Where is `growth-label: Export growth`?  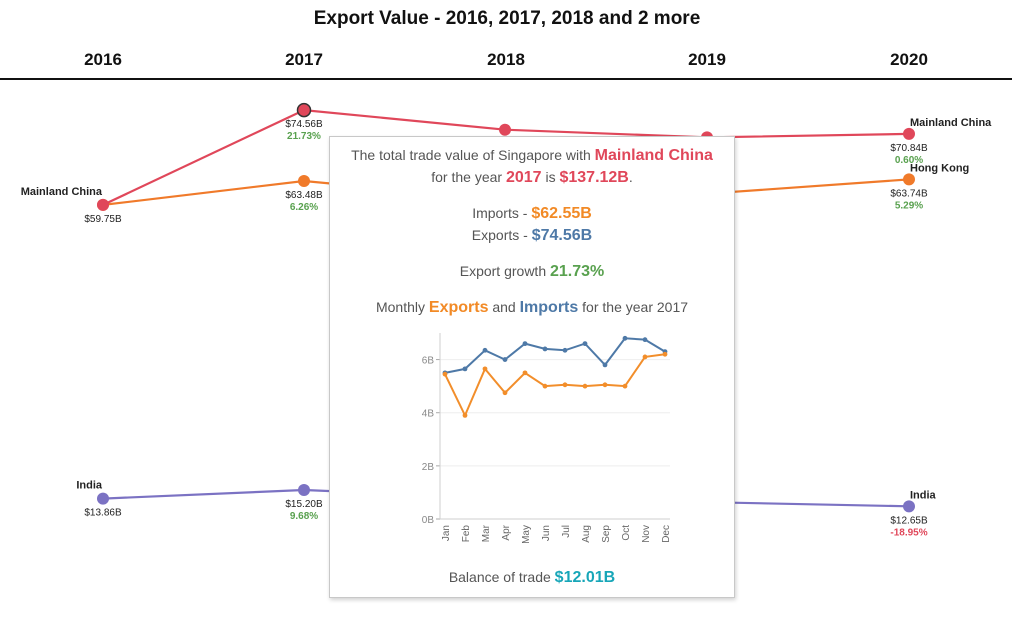 growth-label: Export growth is located at coordinates (503, 271).